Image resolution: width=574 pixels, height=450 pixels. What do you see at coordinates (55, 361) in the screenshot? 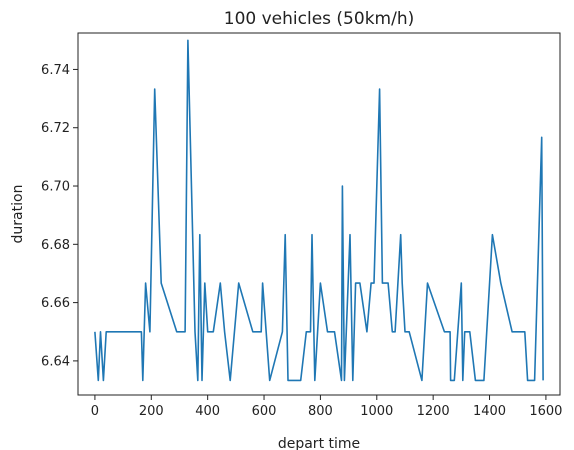
I see `y-tick-label: 6.64` at bounding box center [55, 361].